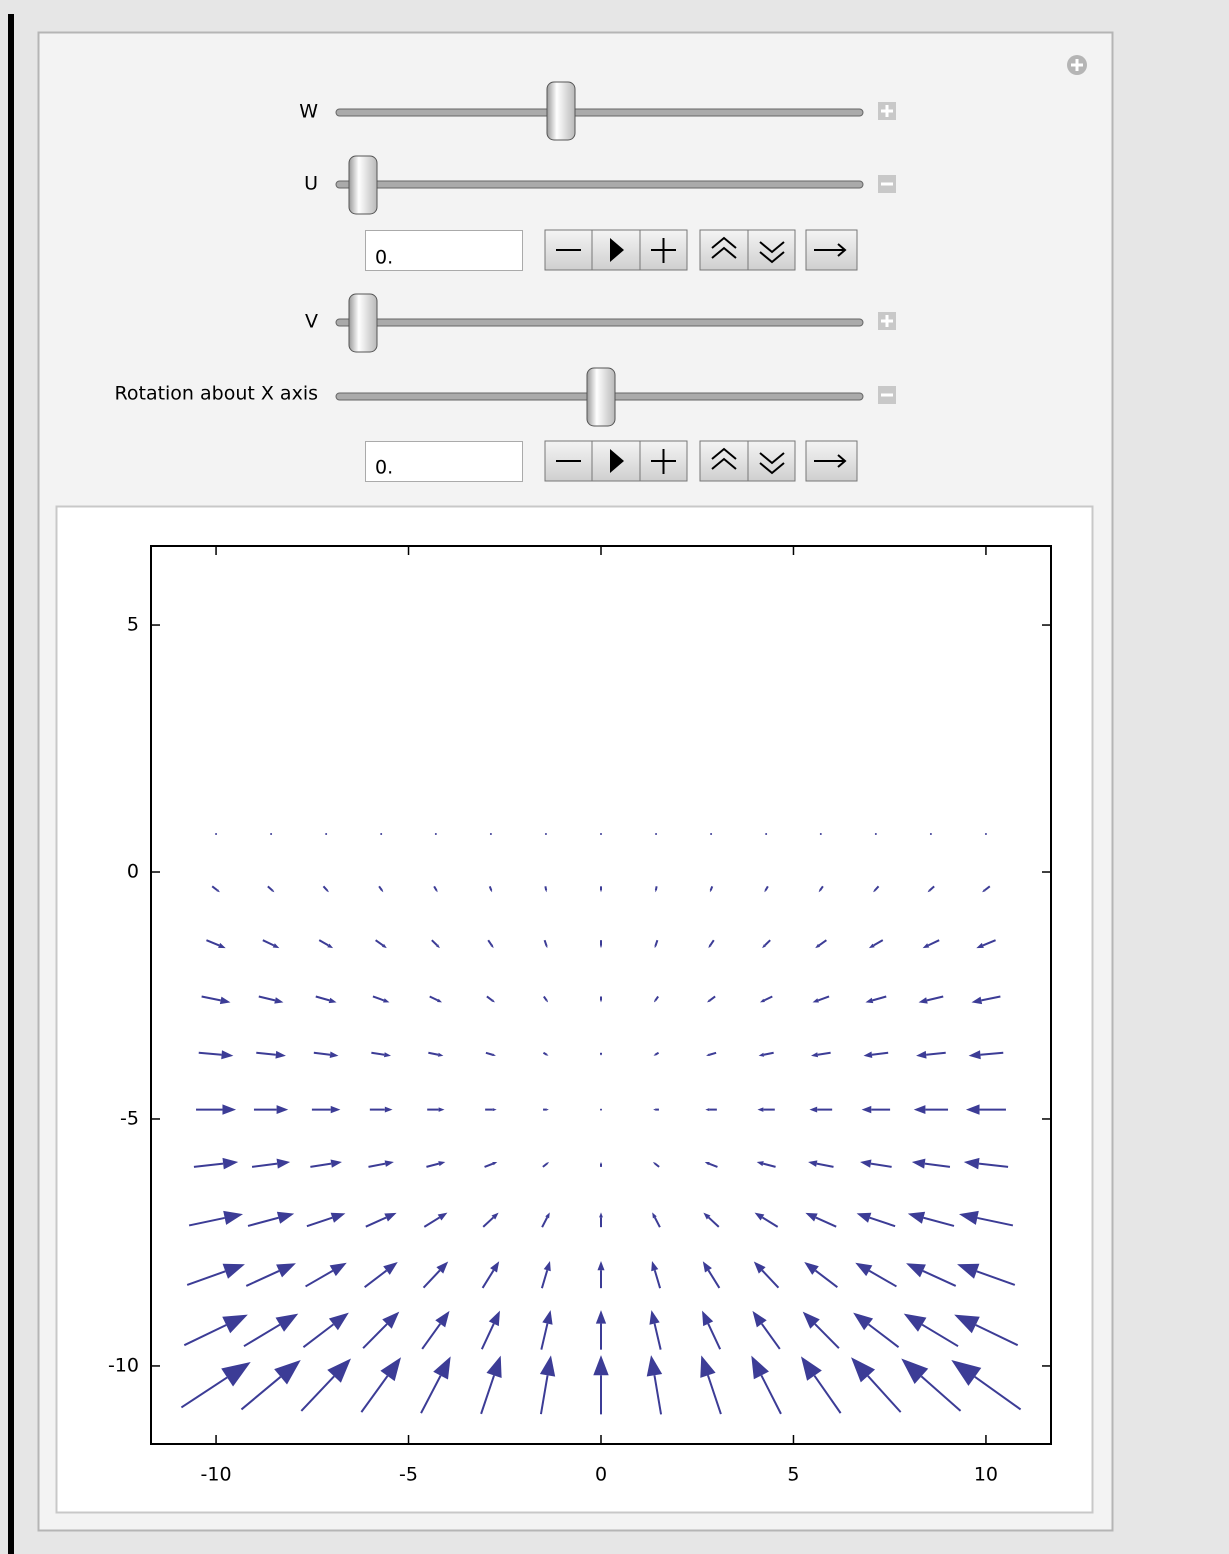  What do you see at coordinates (408, 1475) in the screenshot?
I see `x-tick-label: -5` at bounding box center [408, 1475].